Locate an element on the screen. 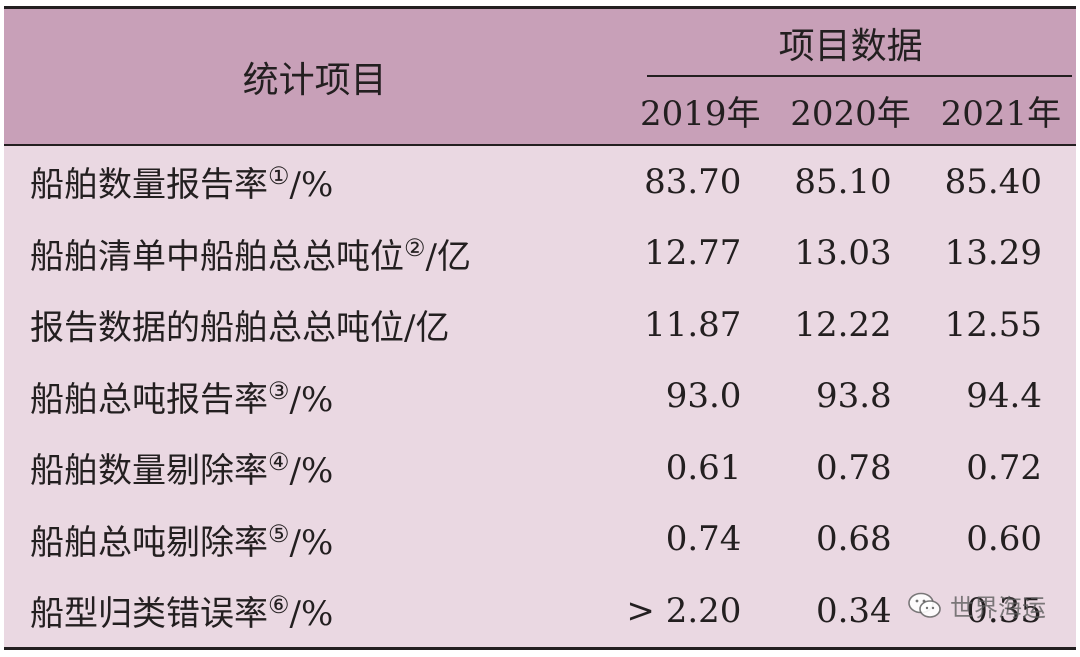  row-label: 船舶数量剔除率④/% is located at coordinates (315, 468).